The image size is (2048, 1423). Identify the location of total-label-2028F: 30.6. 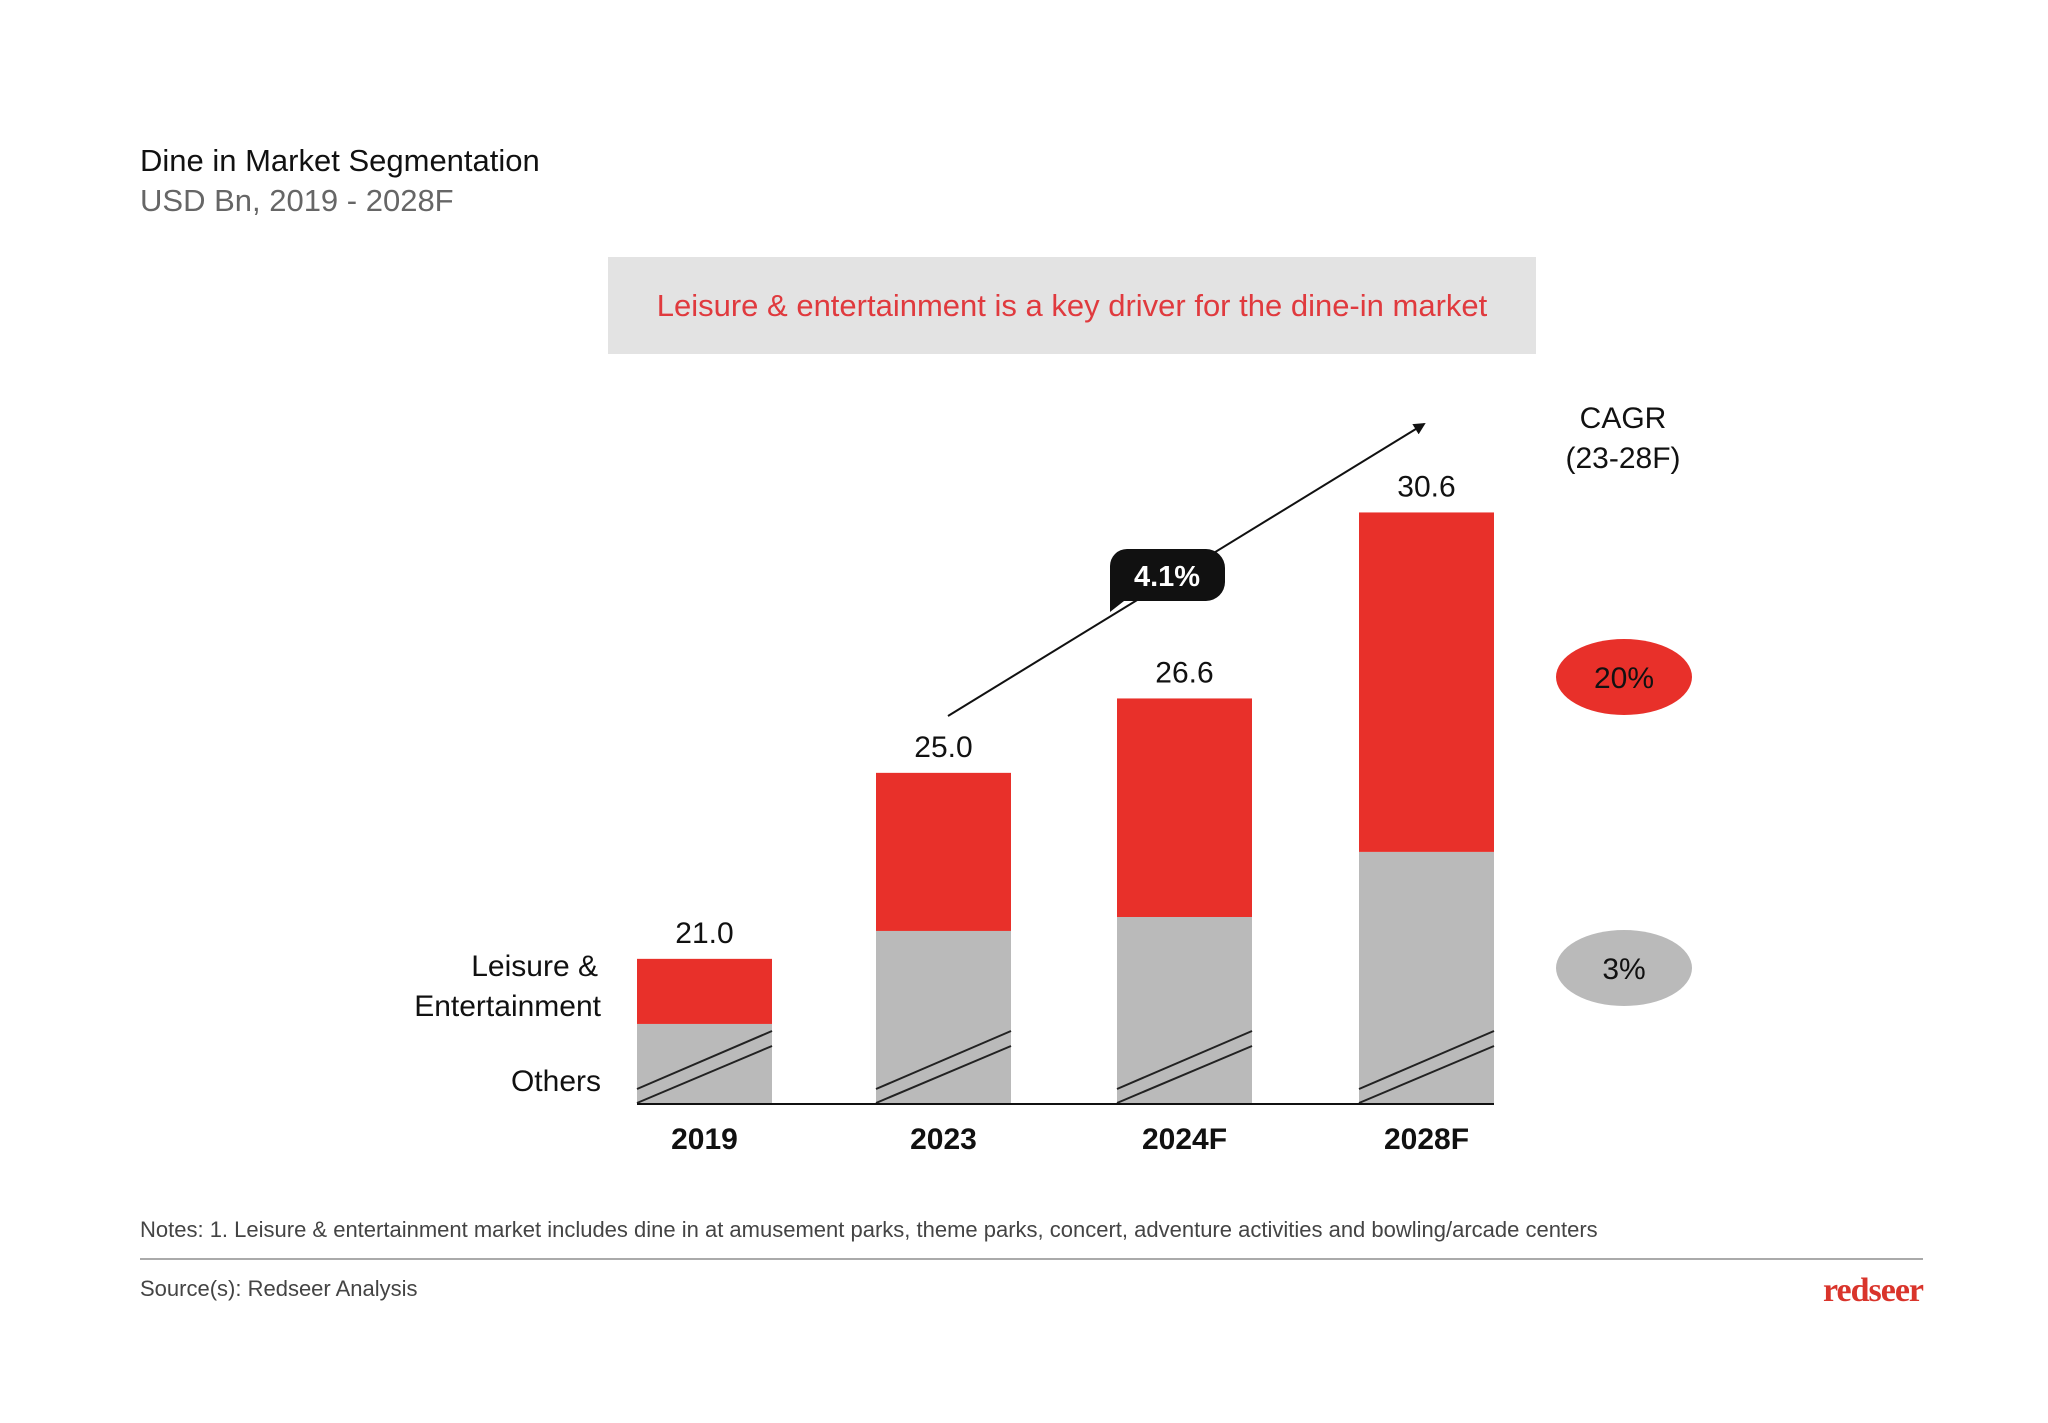
(1426, 486).